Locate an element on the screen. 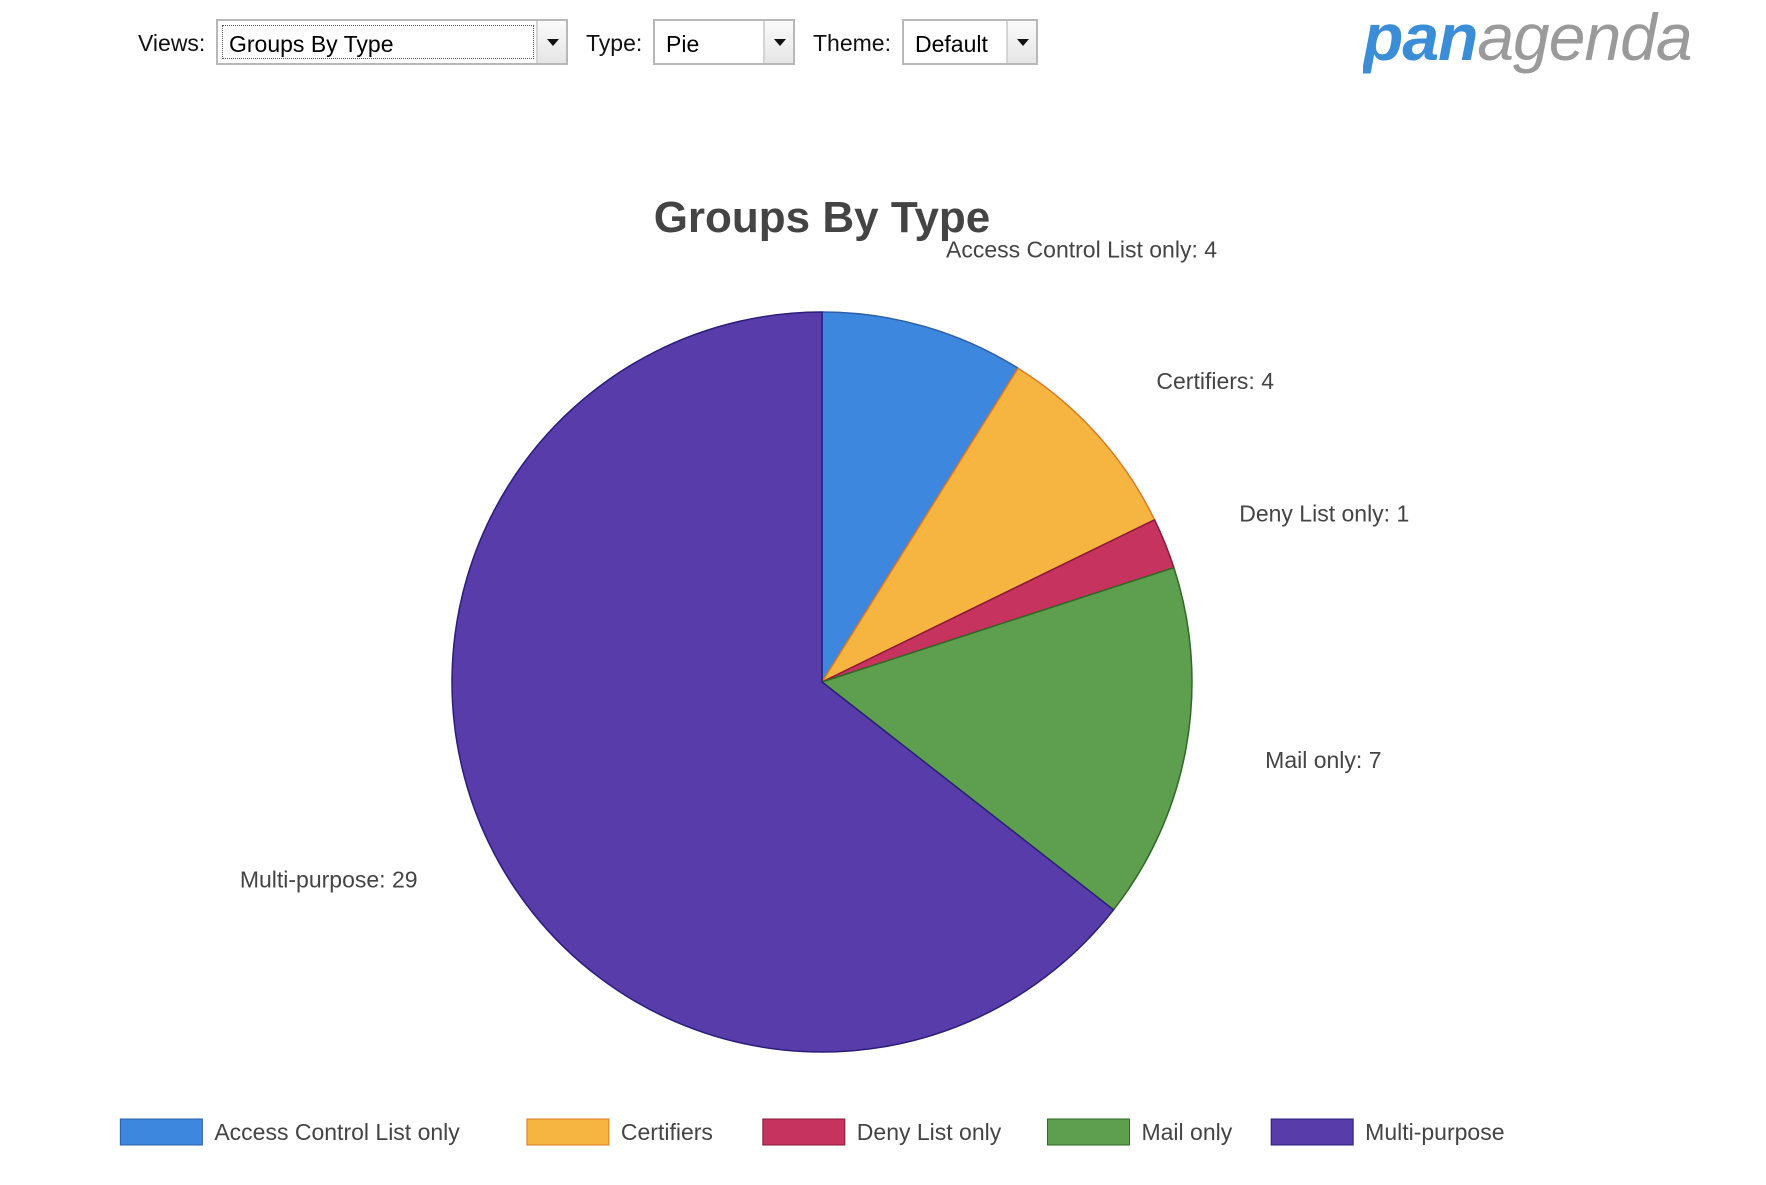  pie-slice-certifiers is located at coordinates (988, 525).